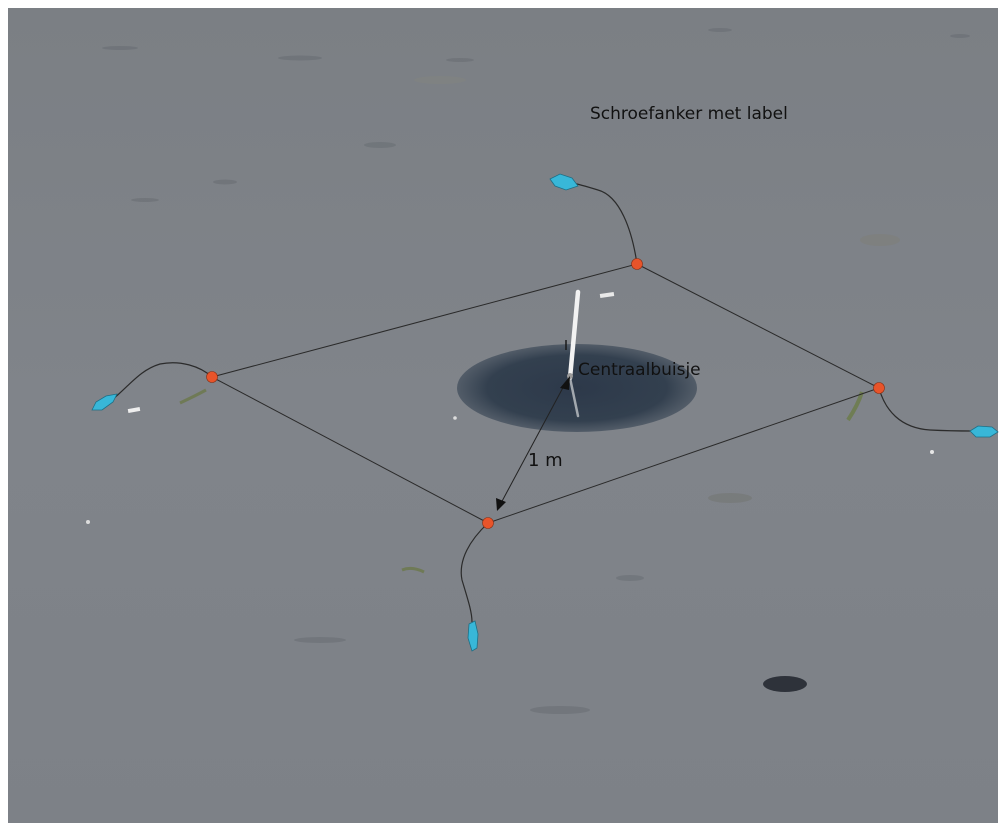  I want to click on anchor-marker-bottom, so click(488, 523).